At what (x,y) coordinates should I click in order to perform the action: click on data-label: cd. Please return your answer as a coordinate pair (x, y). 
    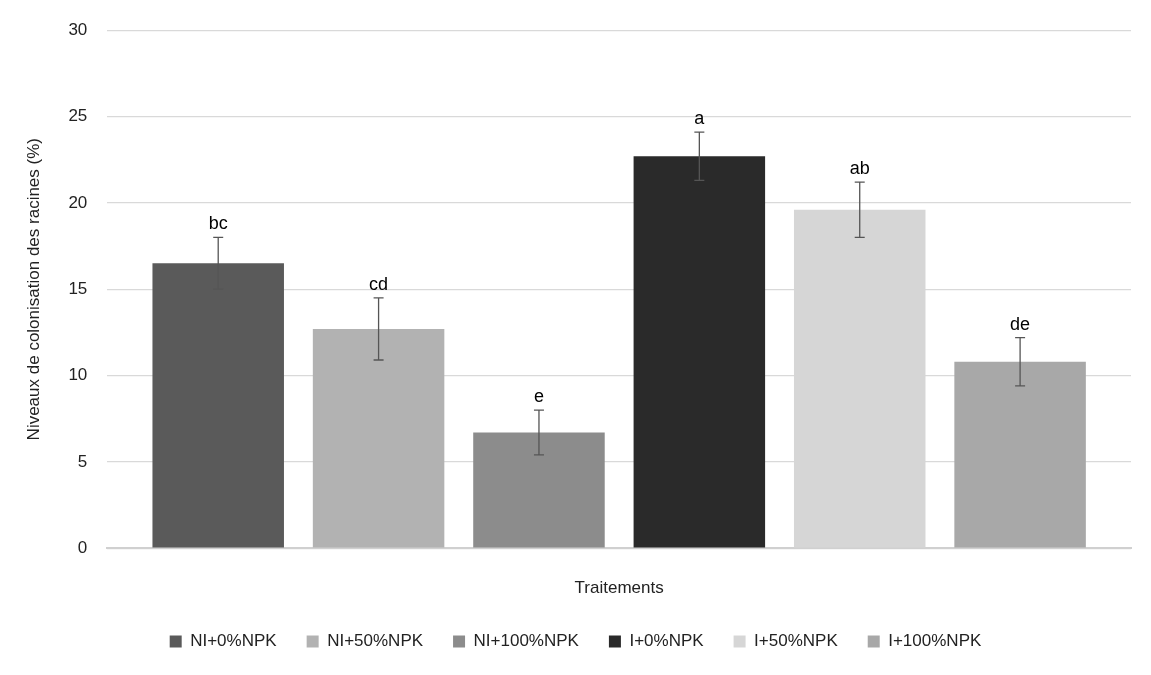
    Looking at the image, I should click on (379, 283).